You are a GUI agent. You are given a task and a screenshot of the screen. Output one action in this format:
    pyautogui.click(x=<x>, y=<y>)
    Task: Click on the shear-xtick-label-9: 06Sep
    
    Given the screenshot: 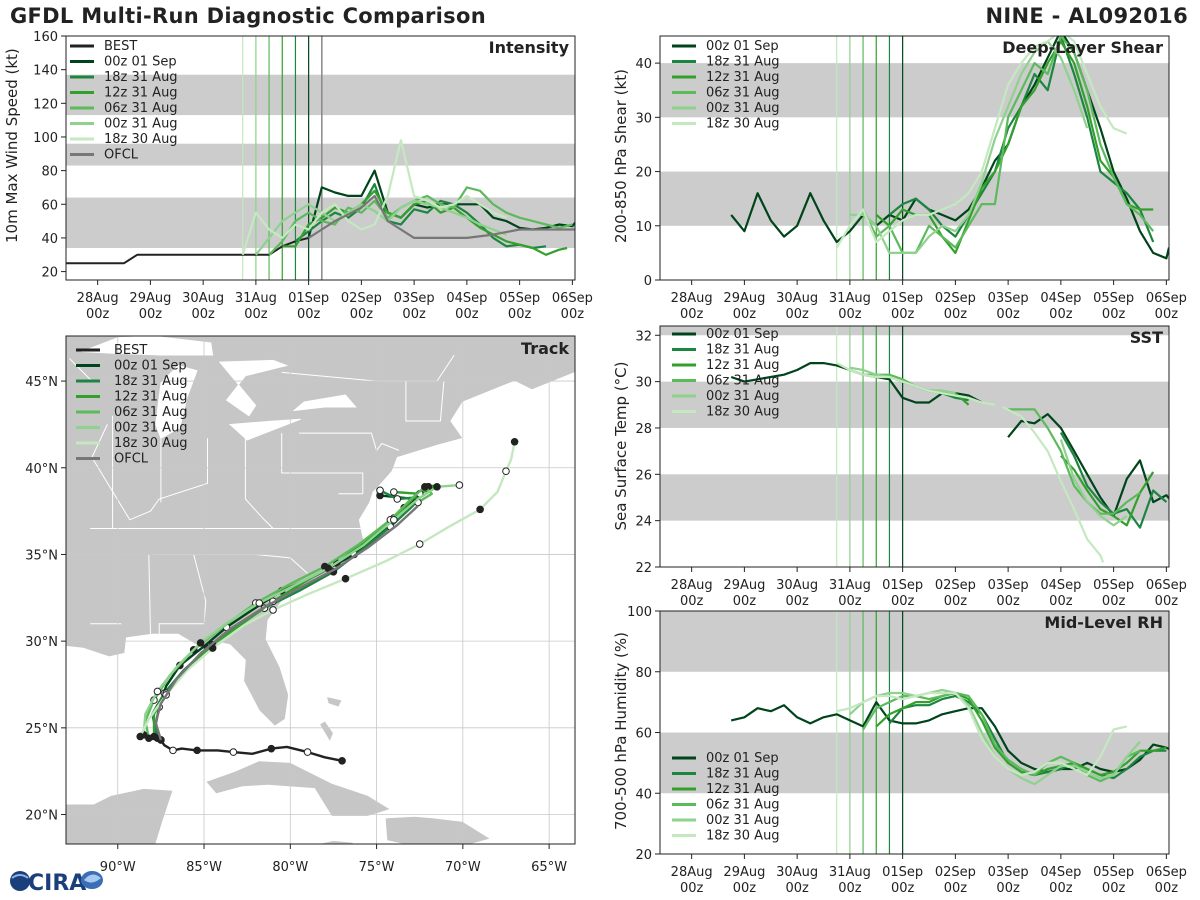 What is the action you would take?
    pyautogui.click(x=1166, y=298)
    